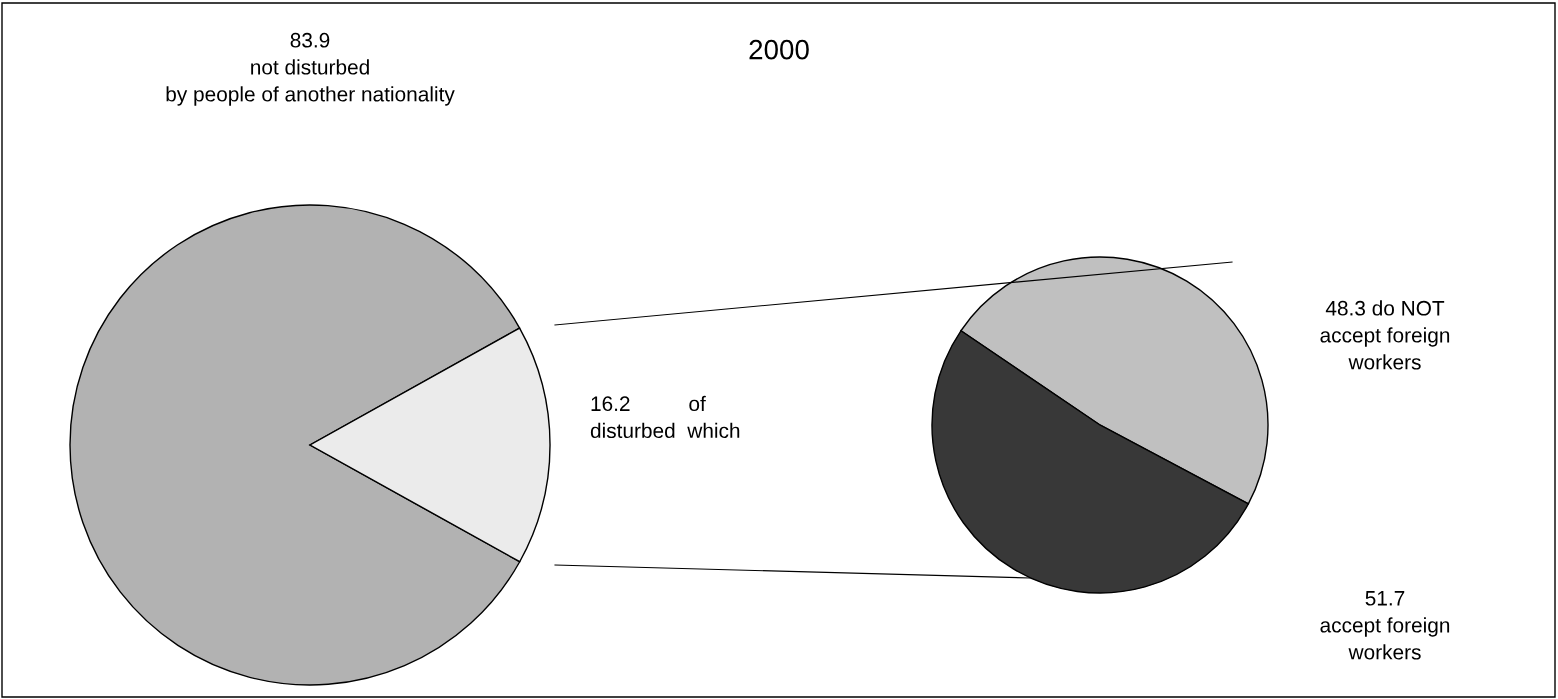 The height and width of the screenshot is (699, 1558). Describe the element at coordinates (1385, 625) in the screenshot. I see `data-label: 51.7 accept foreign workers` at that location.